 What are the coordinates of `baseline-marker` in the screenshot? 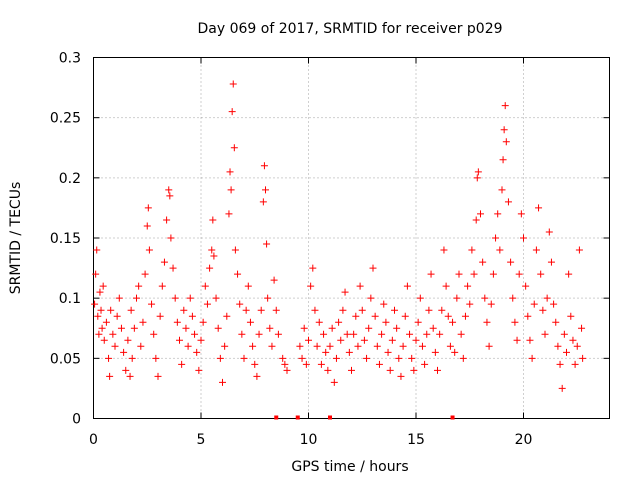 It's located at (330, 417).